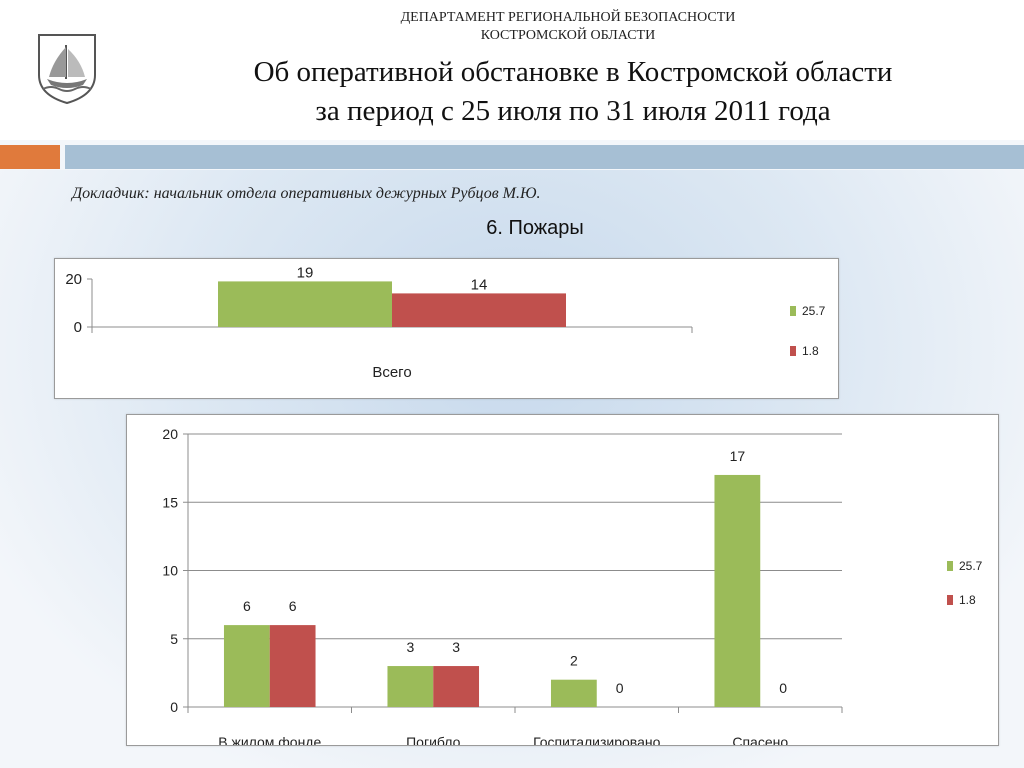  I want to click on data-label: 19, so click(305, 272).